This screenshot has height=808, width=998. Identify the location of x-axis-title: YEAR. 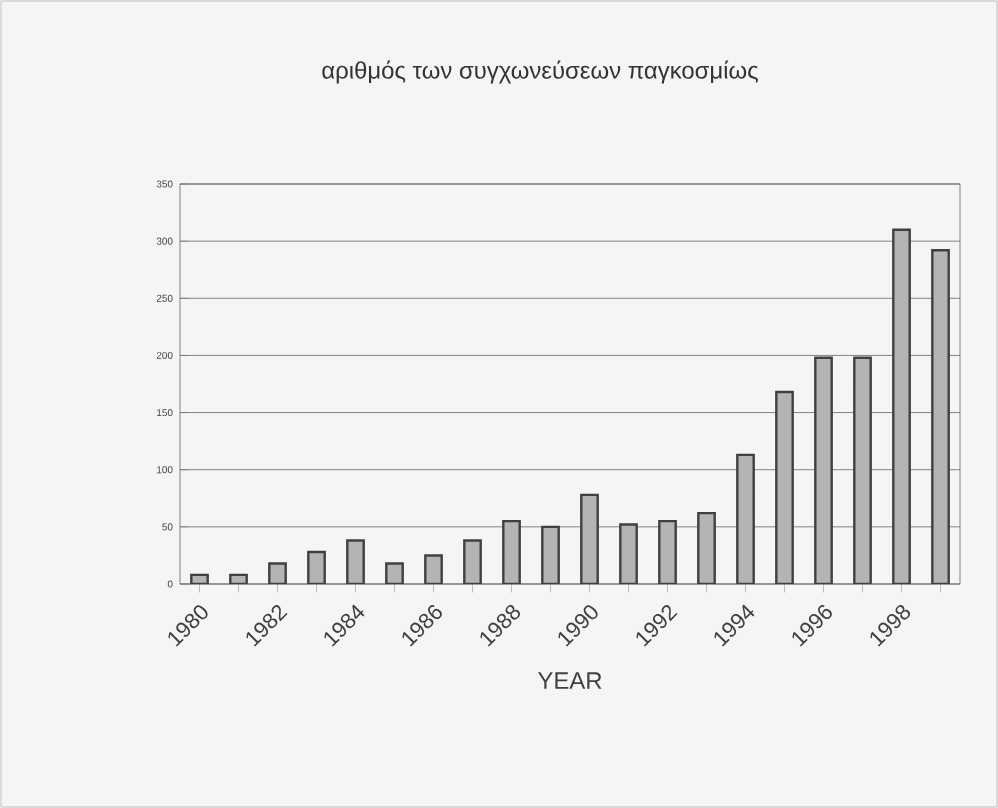
(569, 680).